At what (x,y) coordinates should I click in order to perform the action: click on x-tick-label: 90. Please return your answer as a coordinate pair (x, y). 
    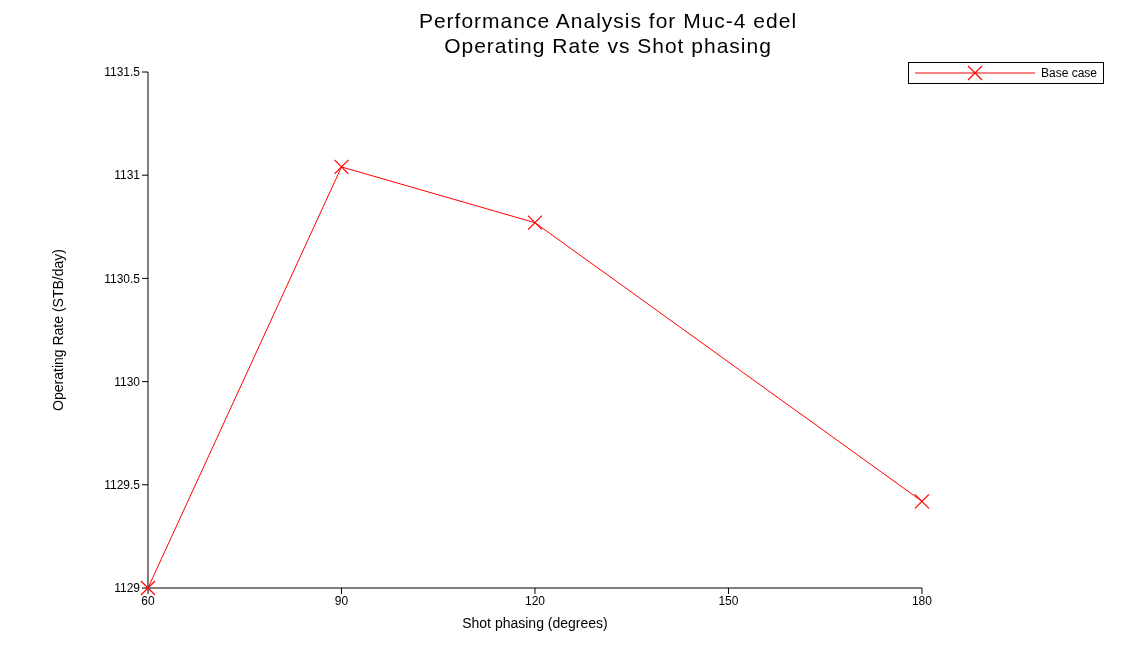
    Looking at the image, I should click on (341, 600).